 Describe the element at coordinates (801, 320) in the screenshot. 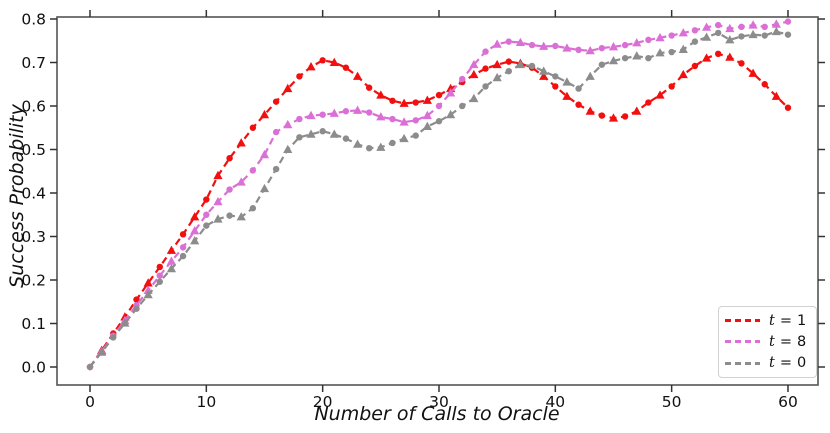

I see `legend-val-t1: 1` at that location.